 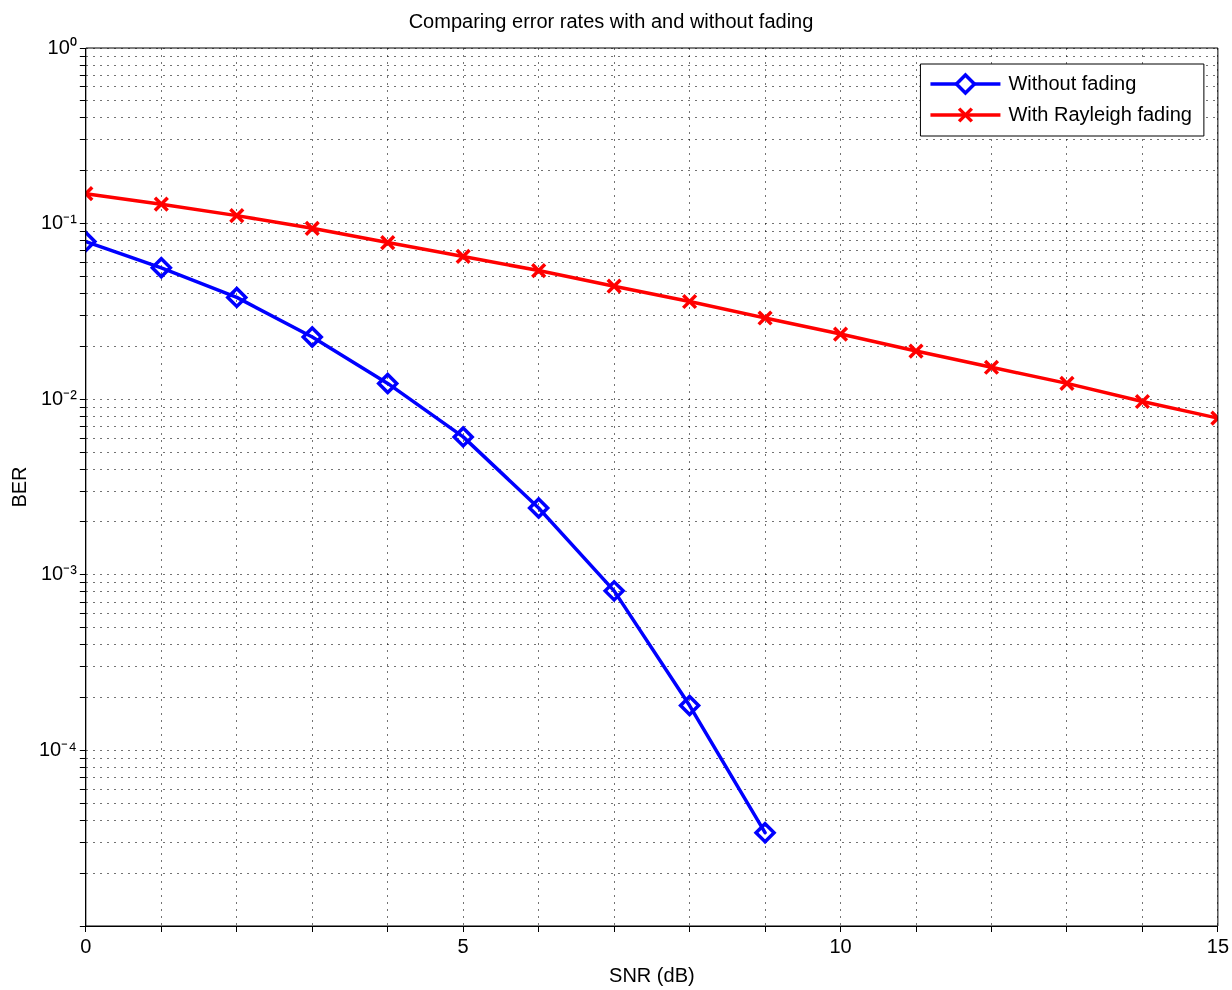 What do you see at coordinates (58, 748) in the screenshot?
I see `y-tick-label: 10⁻⁴` at bounding box center [58, 748].